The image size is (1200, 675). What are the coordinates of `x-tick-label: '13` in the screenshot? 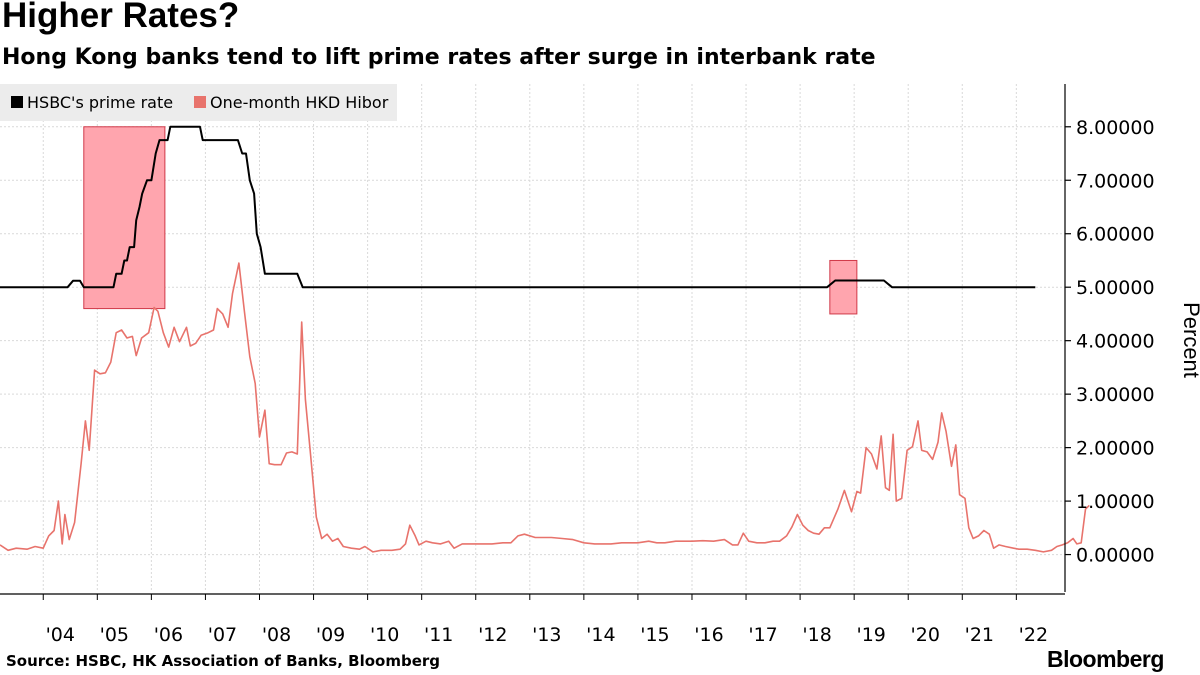 It's located at (546, 635).